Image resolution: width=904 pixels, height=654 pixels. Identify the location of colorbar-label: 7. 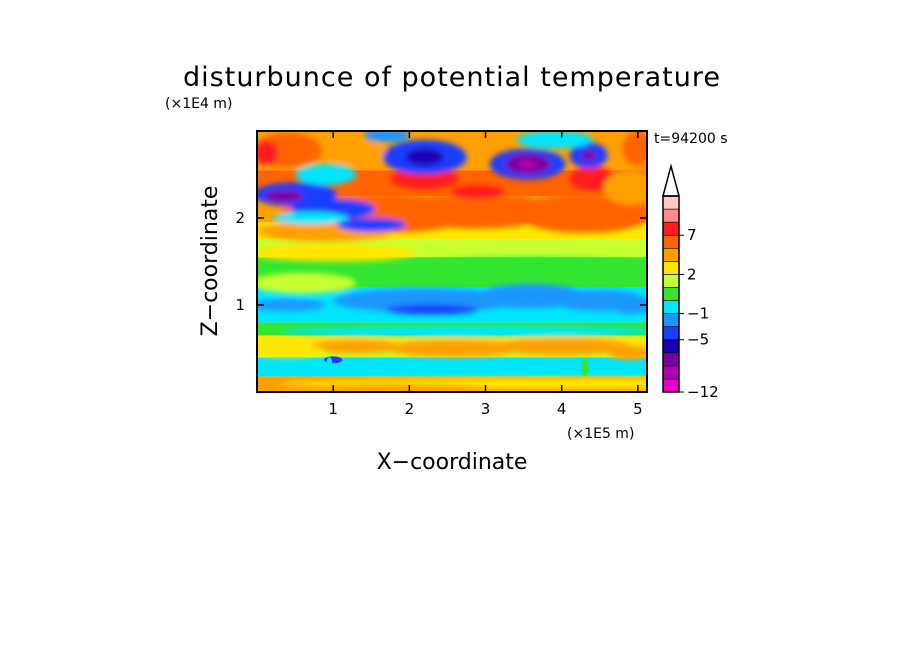
(692, 235).